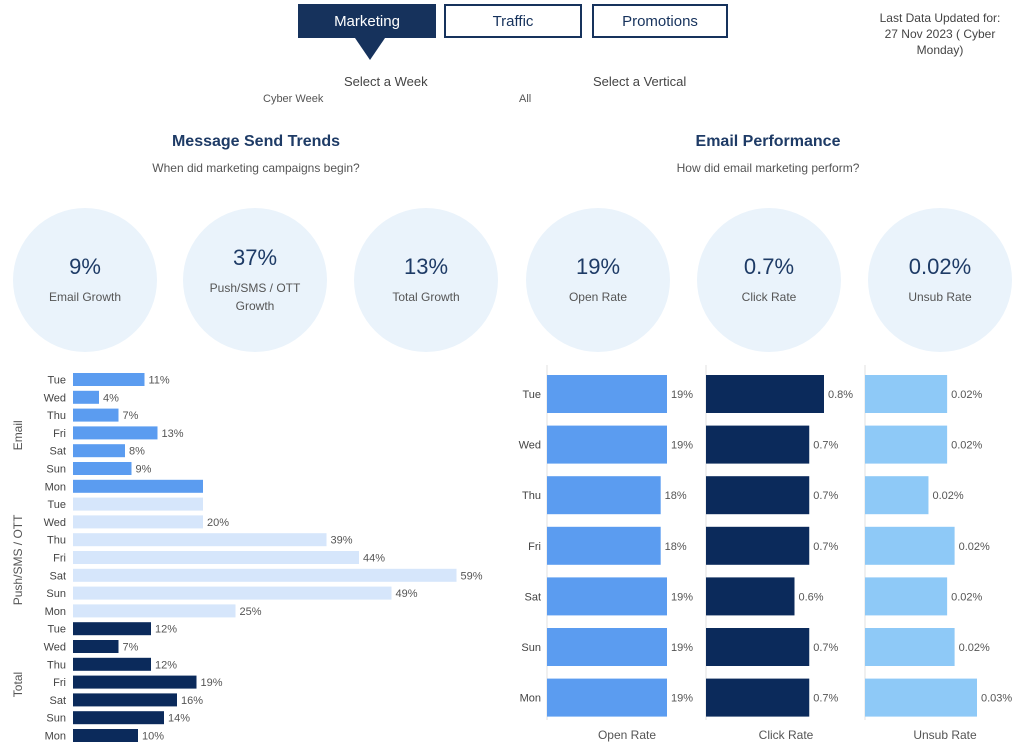 The image size is (1024, 742). I want to click on data-label: 9%, so click(144, 470).